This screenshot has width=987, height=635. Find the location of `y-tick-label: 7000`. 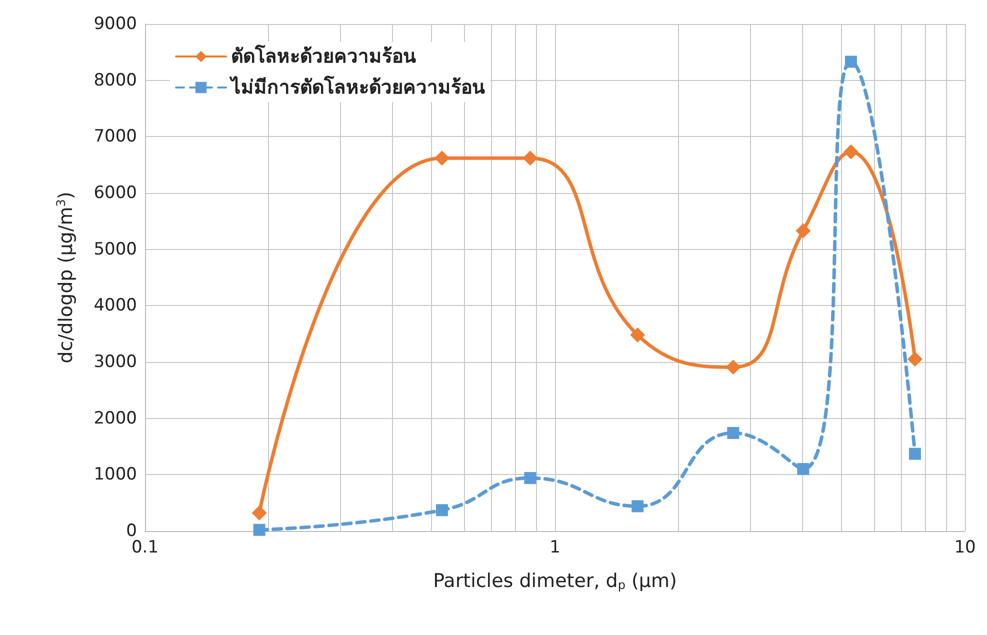

y-tick-label: 7000 is located at coordinates (115, 136).